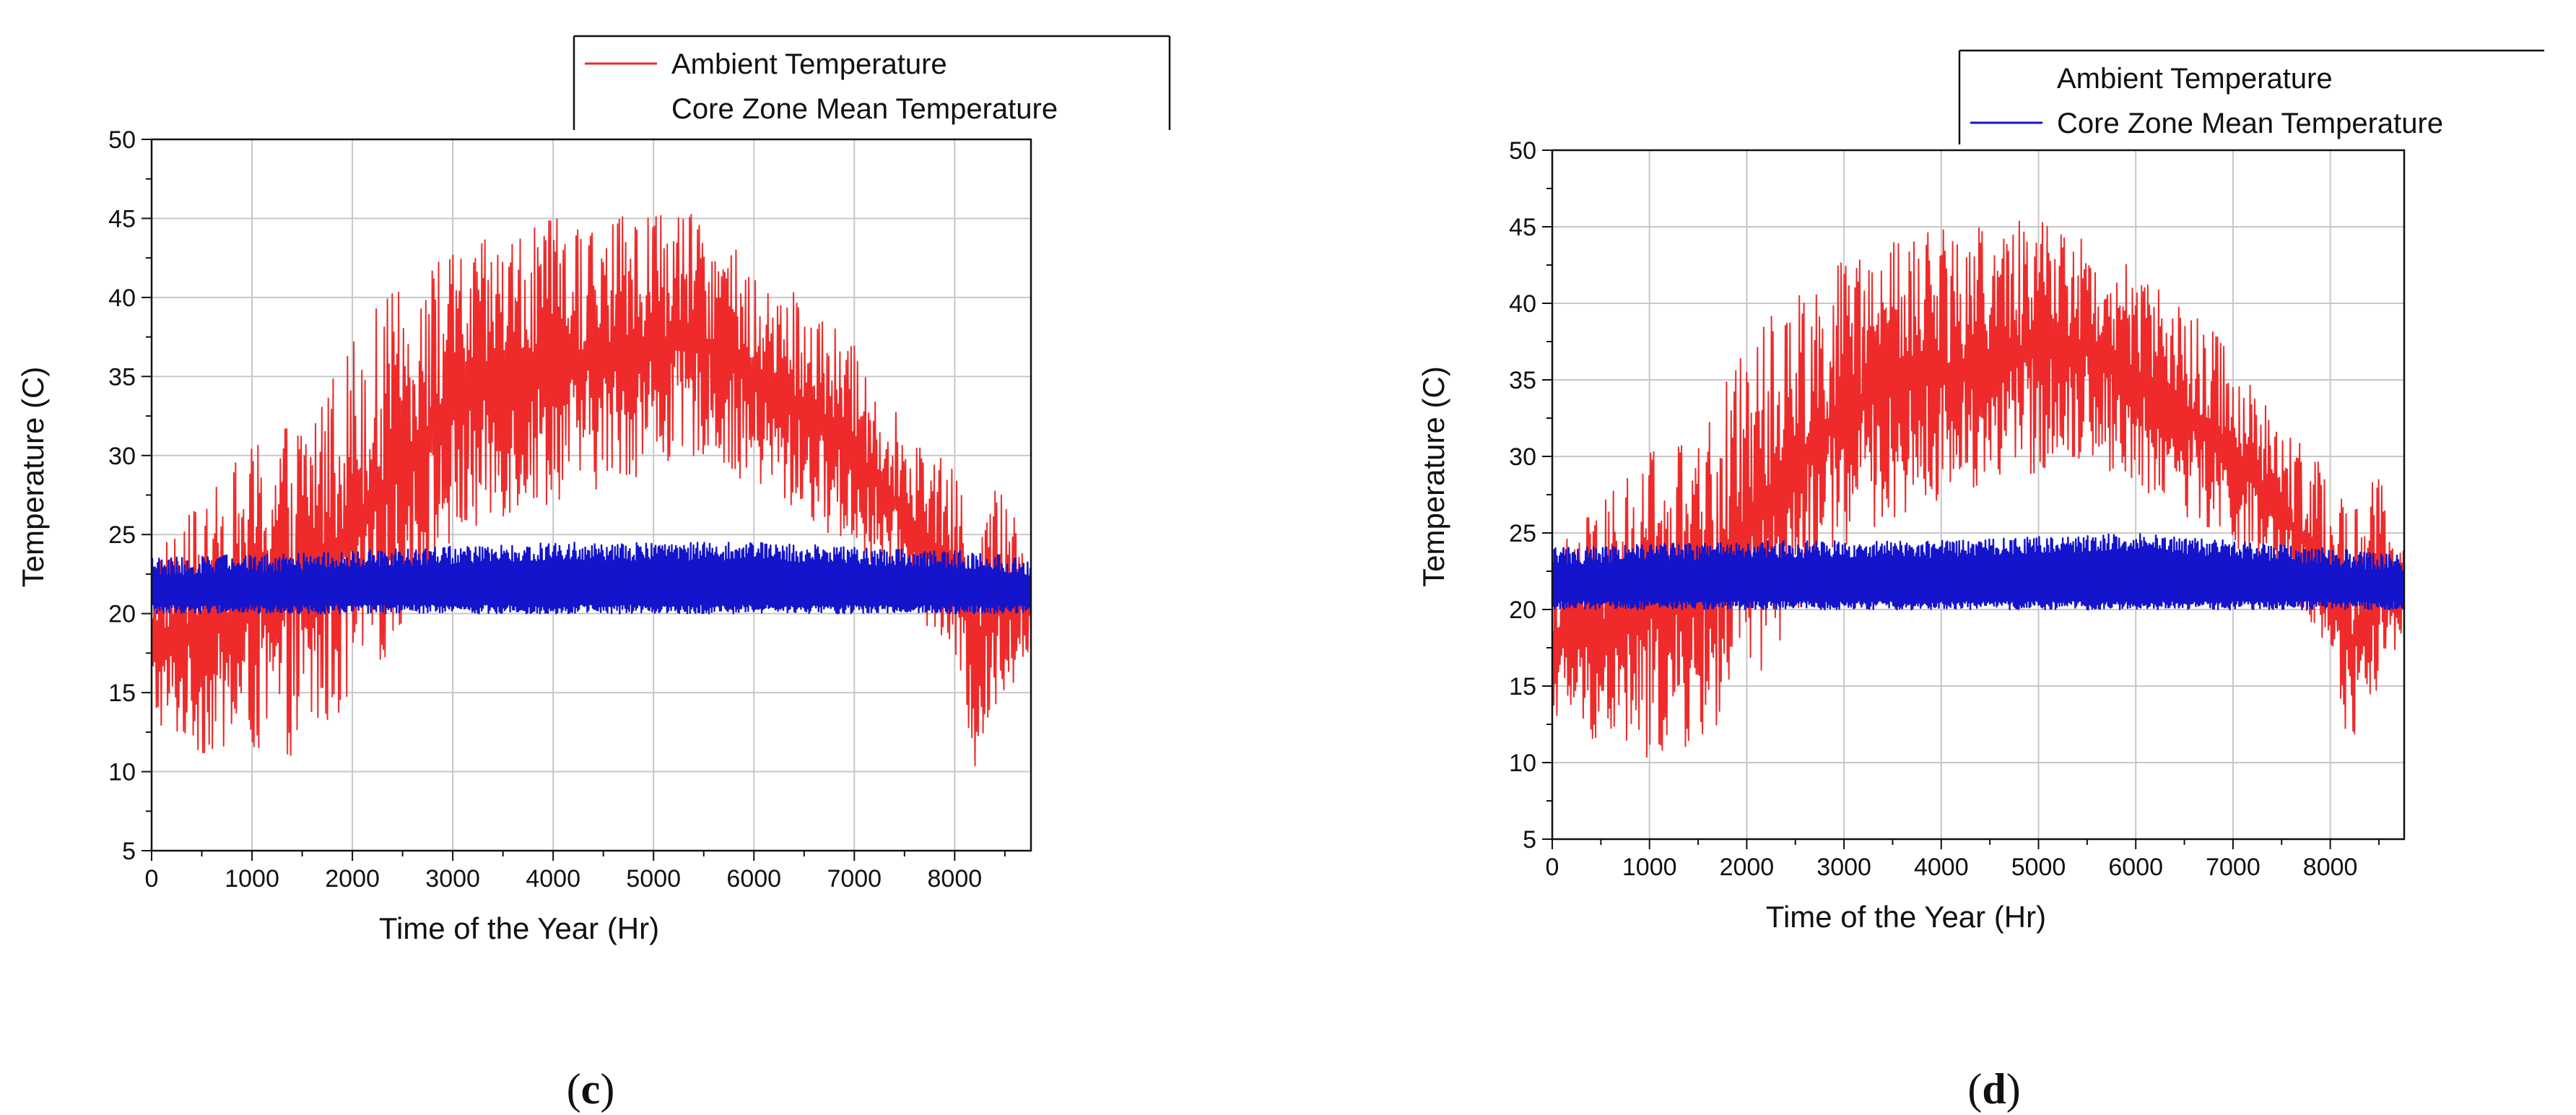 The height and width of the screenshot is (1115, 2576). Describe the element at coordinates (591, 1089) in the screenshot. I see `caption-c: (c)` at that location.